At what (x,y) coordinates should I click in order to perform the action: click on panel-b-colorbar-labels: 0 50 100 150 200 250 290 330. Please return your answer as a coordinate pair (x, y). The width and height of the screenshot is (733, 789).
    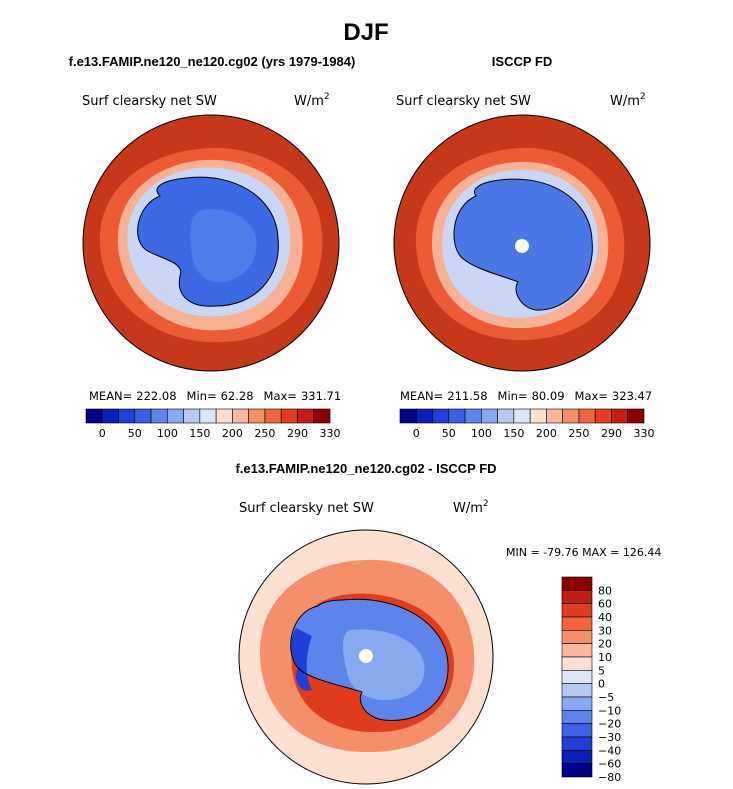
    Looking at the image, I should click on (534, 433).